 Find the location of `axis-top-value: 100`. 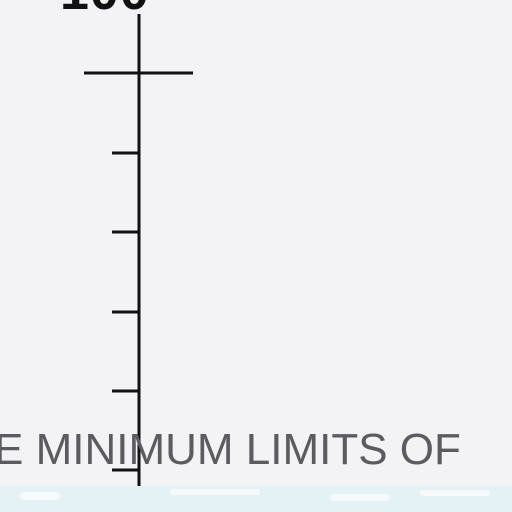

axis-top-value: 100 is located at coordinates (105, 11).